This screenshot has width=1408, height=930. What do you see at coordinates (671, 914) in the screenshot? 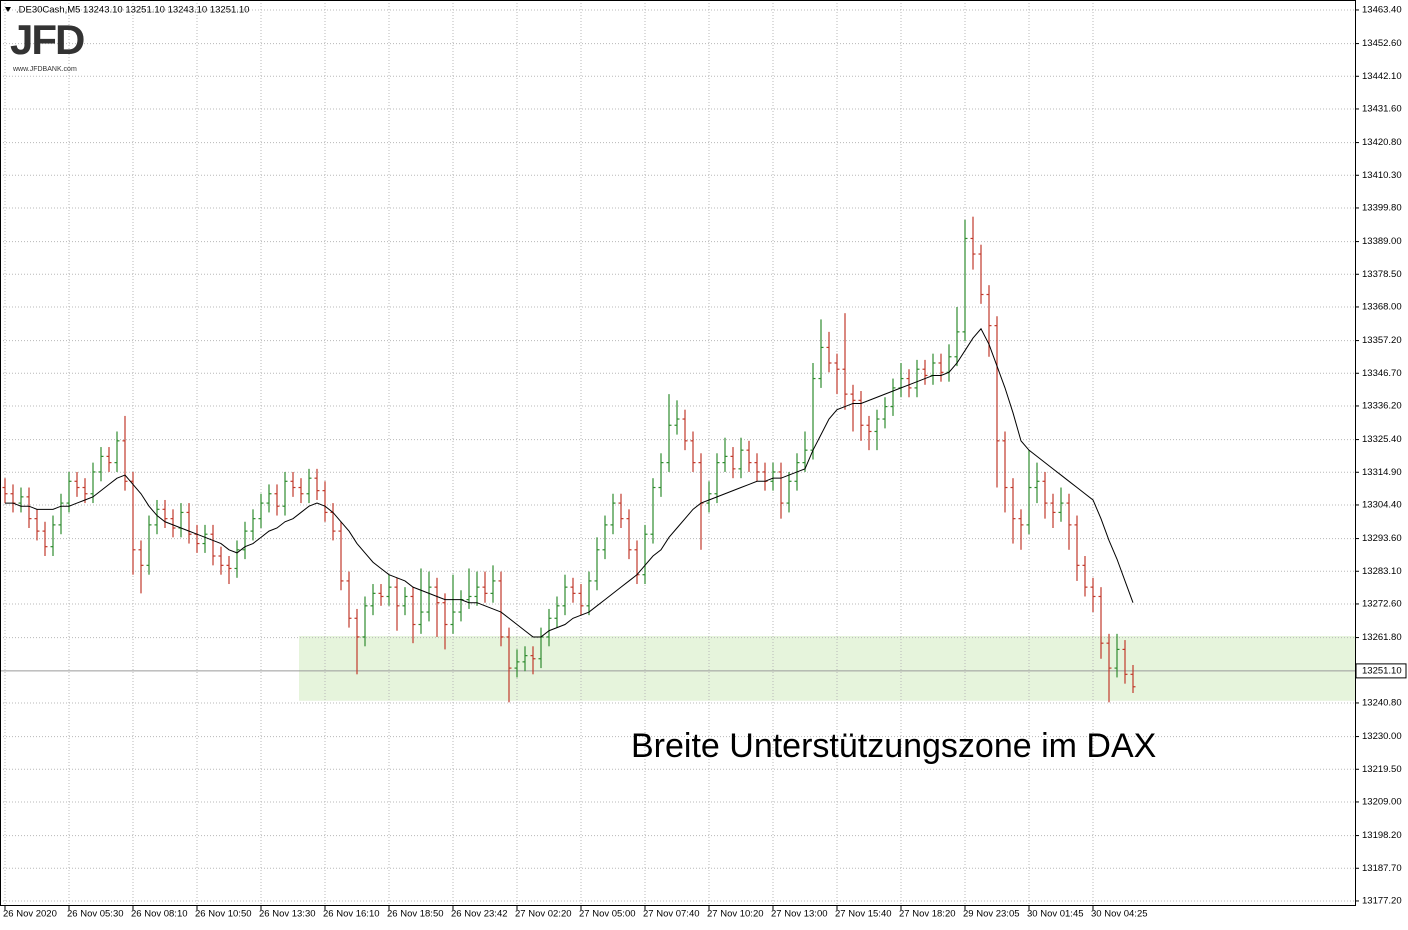
I see `x-tick-label: 27 Nov 07:40` at bounding box center [671, 914].